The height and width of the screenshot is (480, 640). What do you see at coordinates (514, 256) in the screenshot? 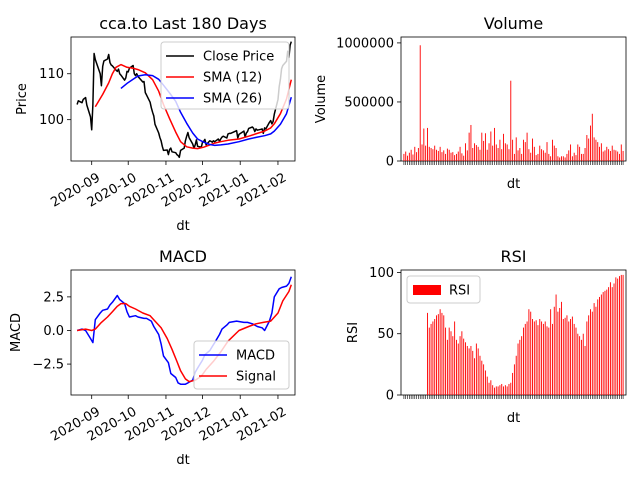
I see `chart-title: RSI` at bounding box center [514, 256].